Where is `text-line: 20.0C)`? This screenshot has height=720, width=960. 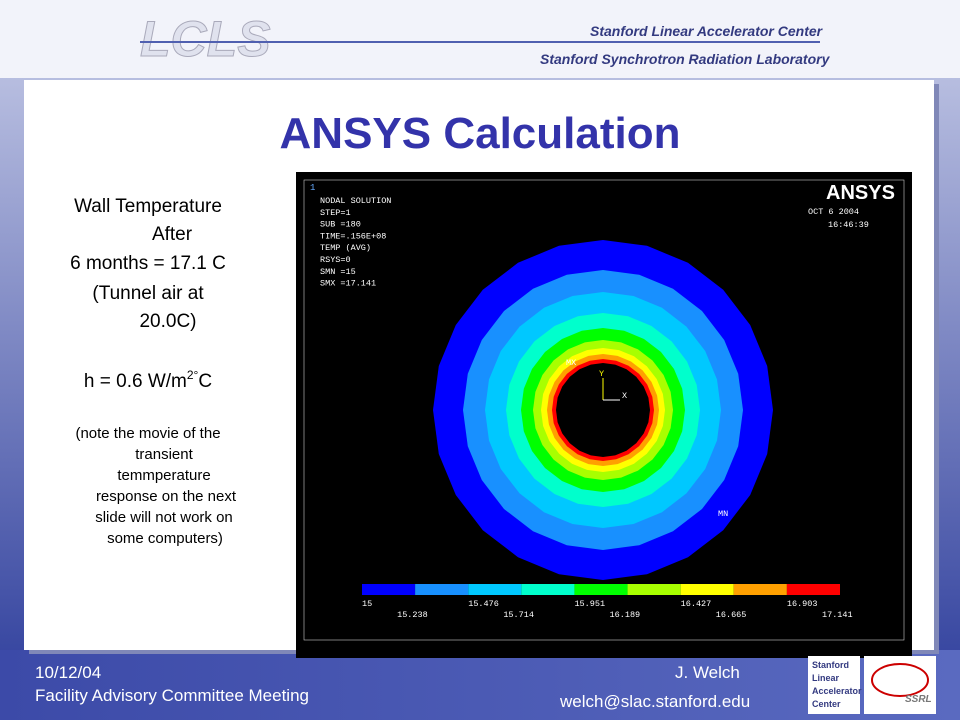
text-line: 20.0C) is located at coordinates (167, 321).